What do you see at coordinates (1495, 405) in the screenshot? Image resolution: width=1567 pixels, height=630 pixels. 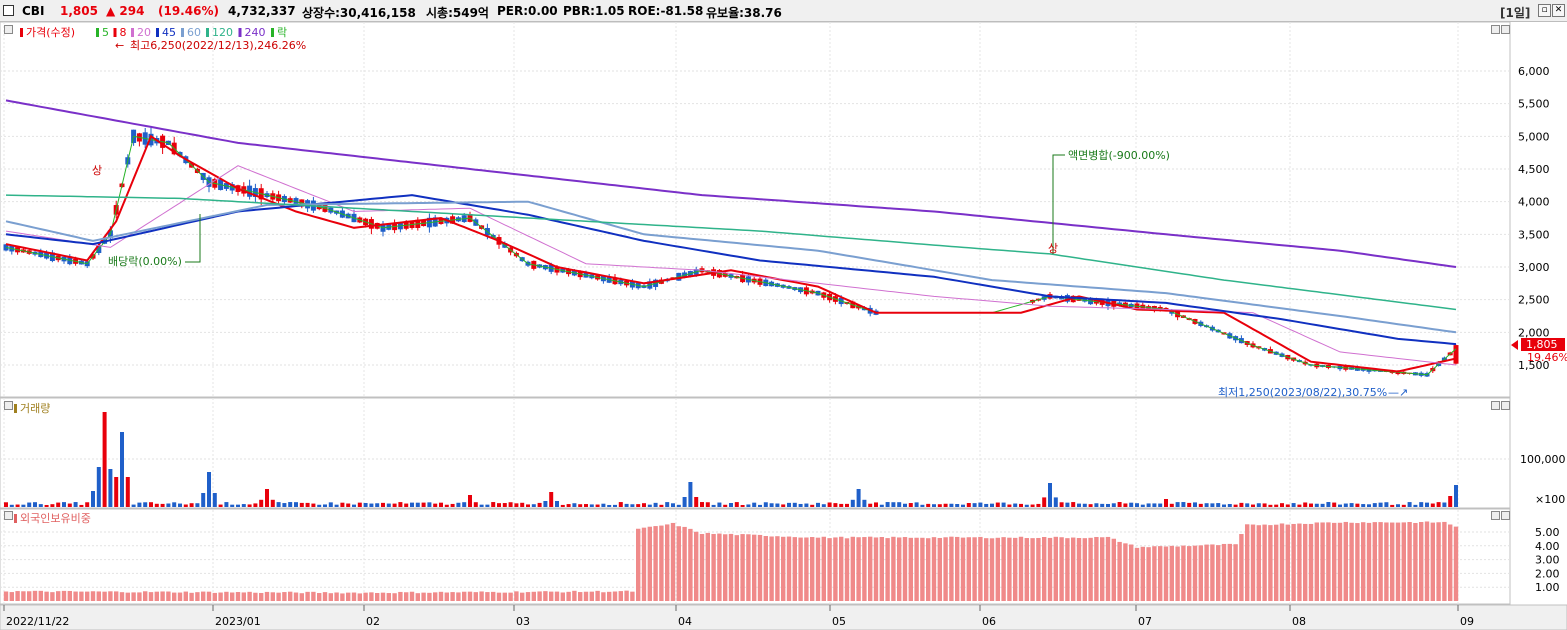 I see `volume-panel-maximize-icon` at bounding box center [1495, 405].